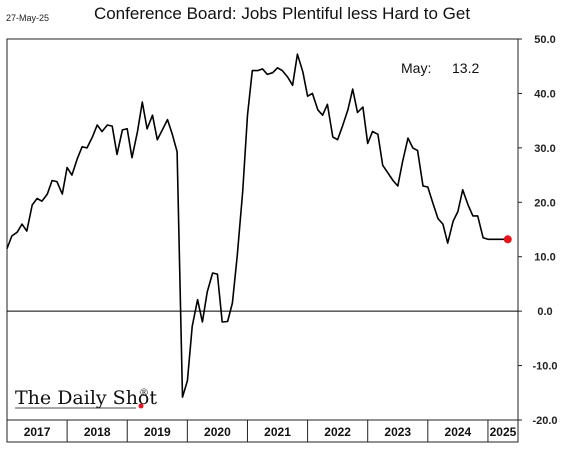 The height and width of the screenshot is (450, 564). I want to click on y-tick-label: 30.0, so click(544, 149).